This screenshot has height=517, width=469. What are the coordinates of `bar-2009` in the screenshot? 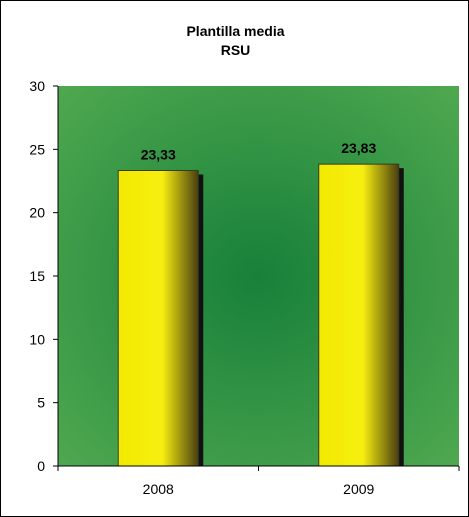 It's located at (359, 315).